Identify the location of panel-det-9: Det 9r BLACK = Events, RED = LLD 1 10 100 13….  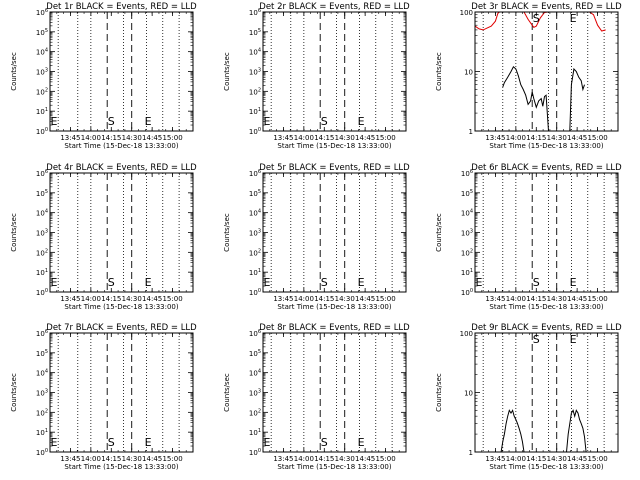
(528, 397).